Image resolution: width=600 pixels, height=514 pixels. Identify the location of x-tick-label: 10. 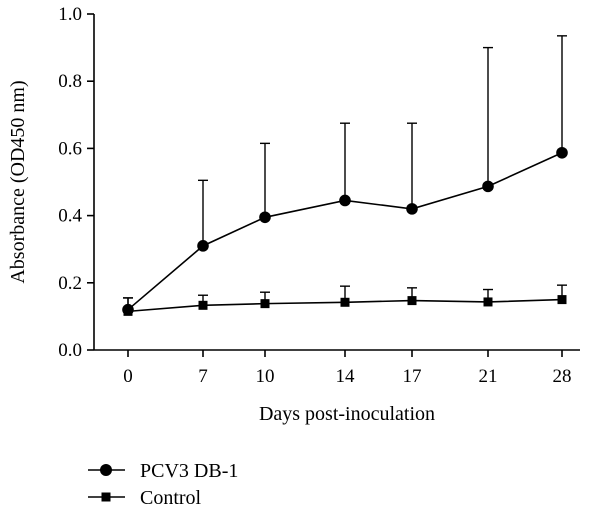
(265, 376).